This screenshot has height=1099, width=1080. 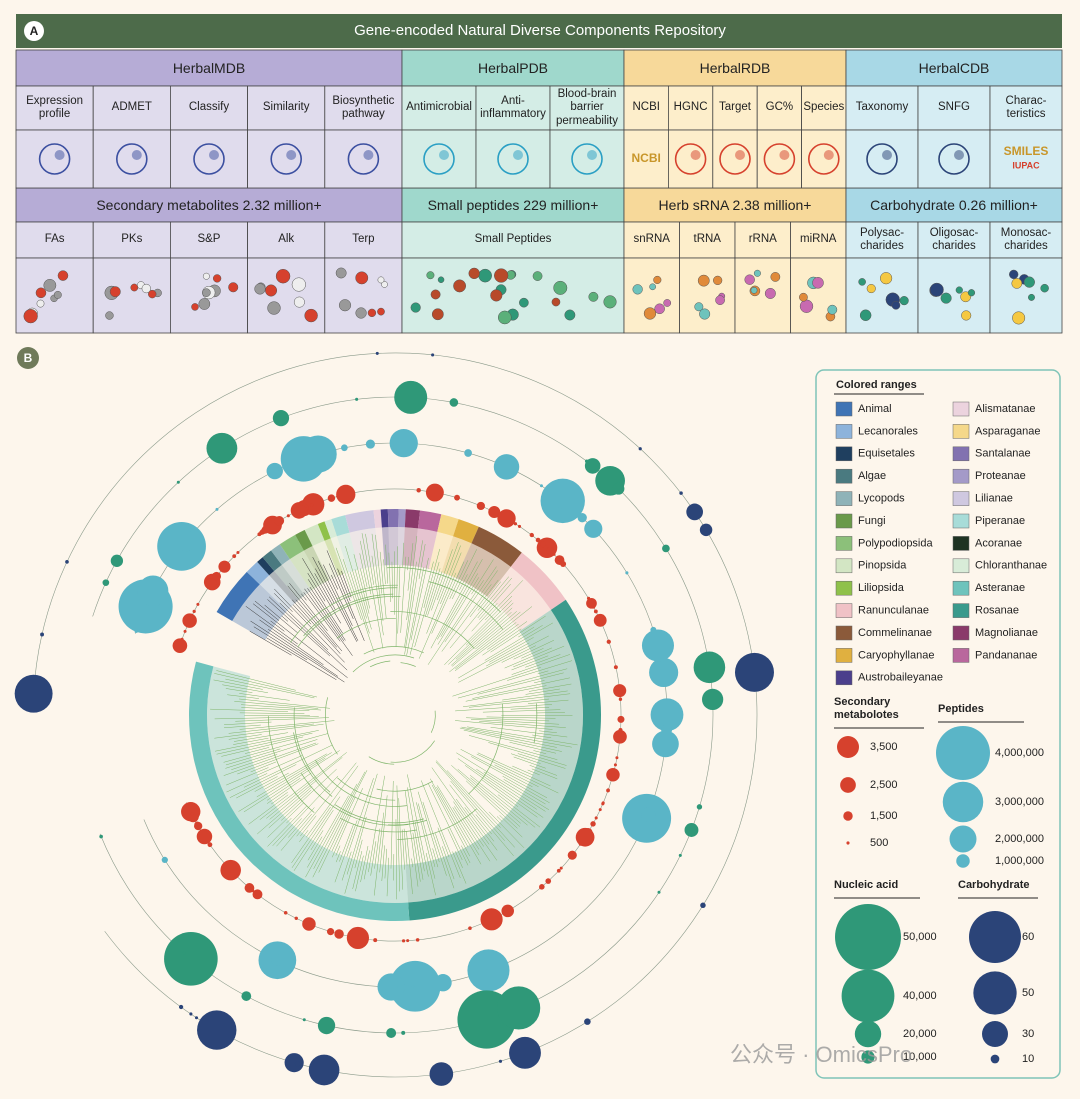 I want to click on database-stat: Small peptides 229 million+, so click(x=513, y=204).